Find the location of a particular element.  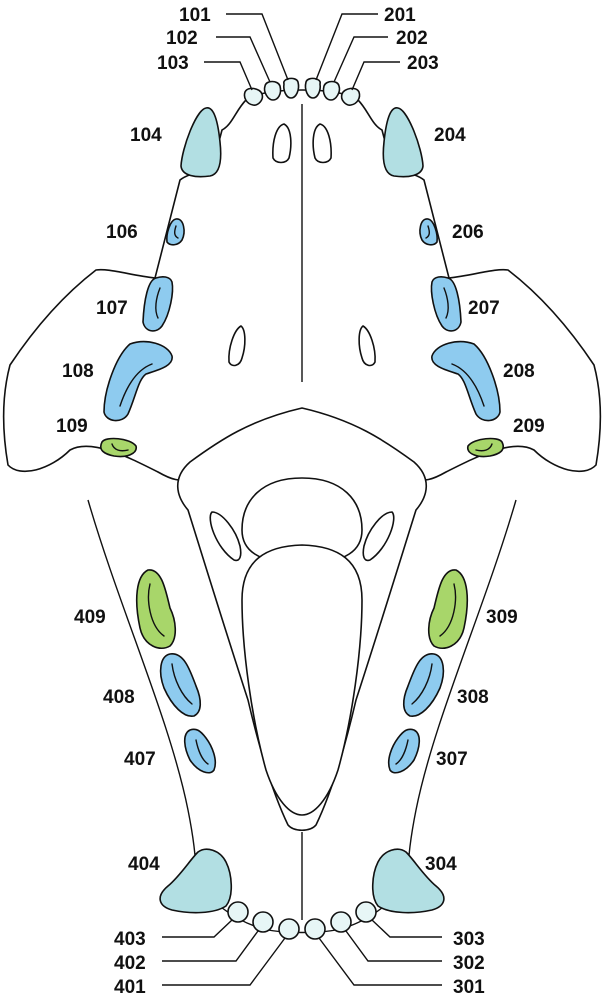

label-102: 102 is located at coordinates (182, 38).